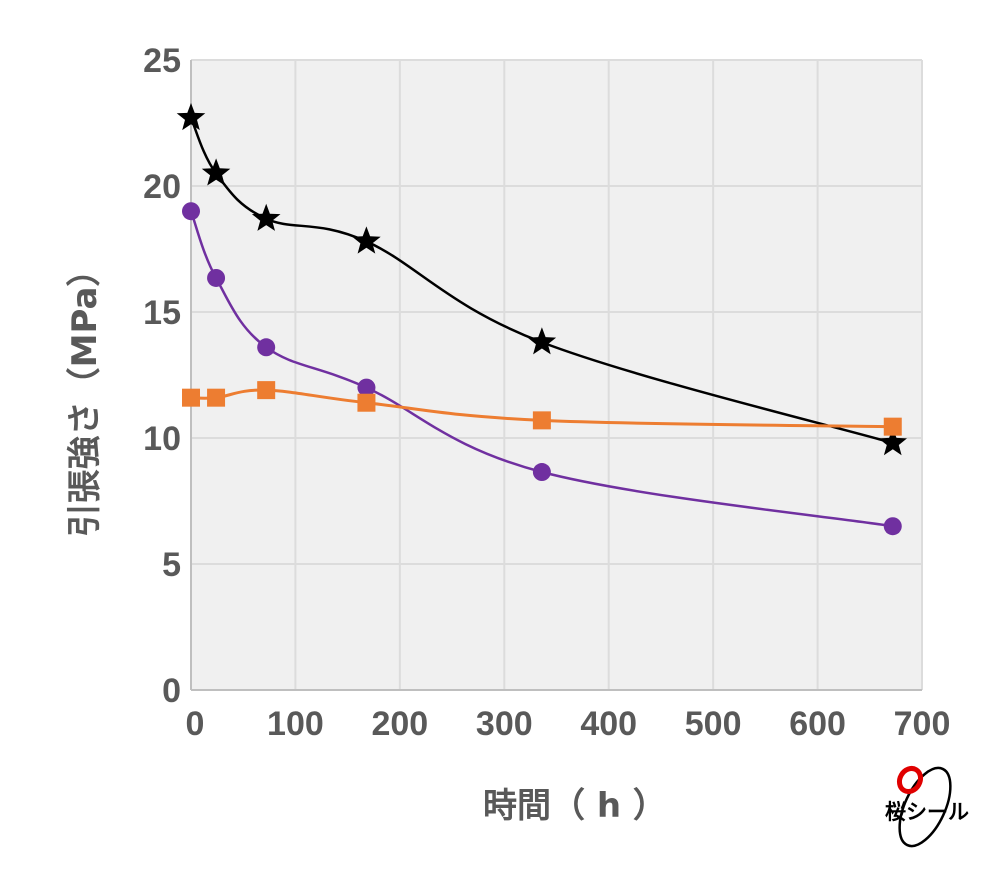 The height and width of the screenshot is (875, 1000). I want to click on y-tick-label: 0, so click(171, 691).